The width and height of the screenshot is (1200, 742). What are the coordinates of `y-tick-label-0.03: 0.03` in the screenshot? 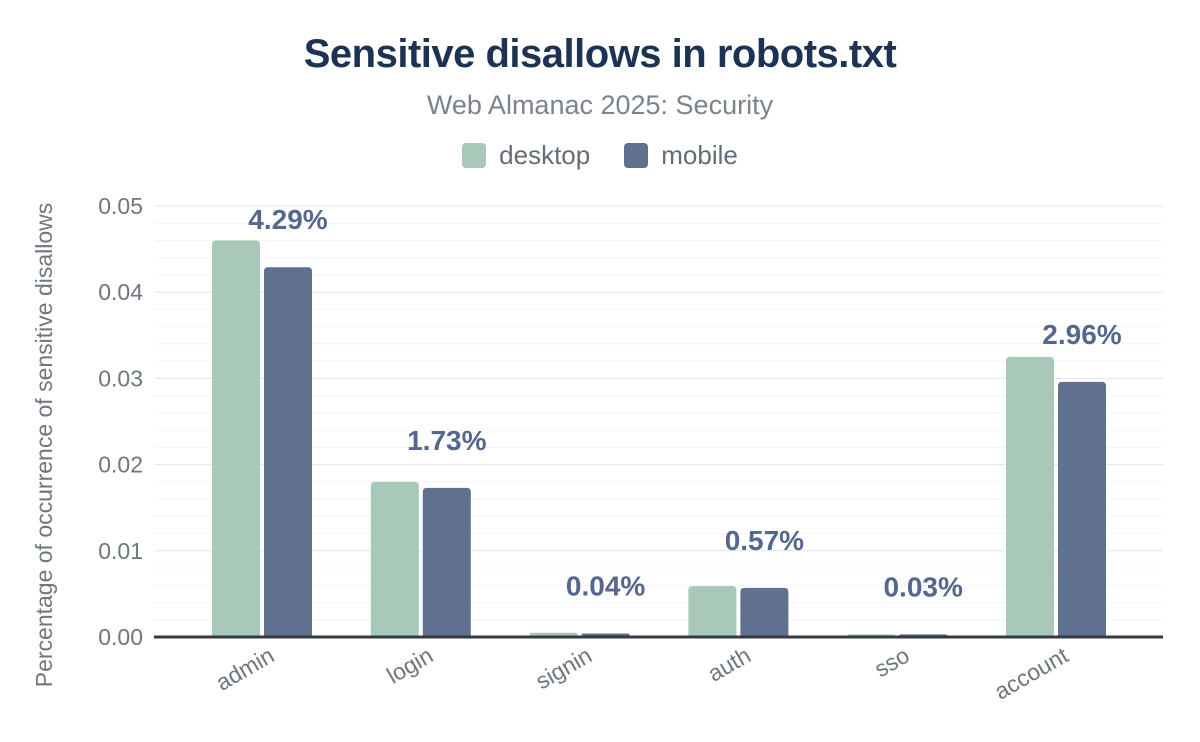 It's located at (120, 378).